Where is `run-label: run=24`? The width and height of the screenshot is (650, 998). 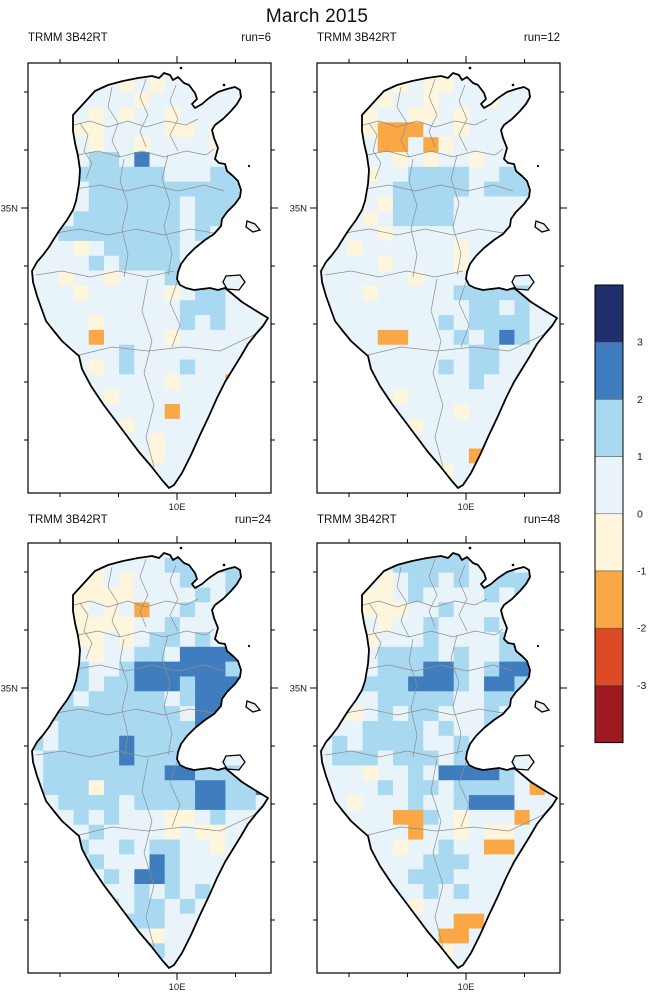
run-label: run=24 is located at coordinates (252, 520).